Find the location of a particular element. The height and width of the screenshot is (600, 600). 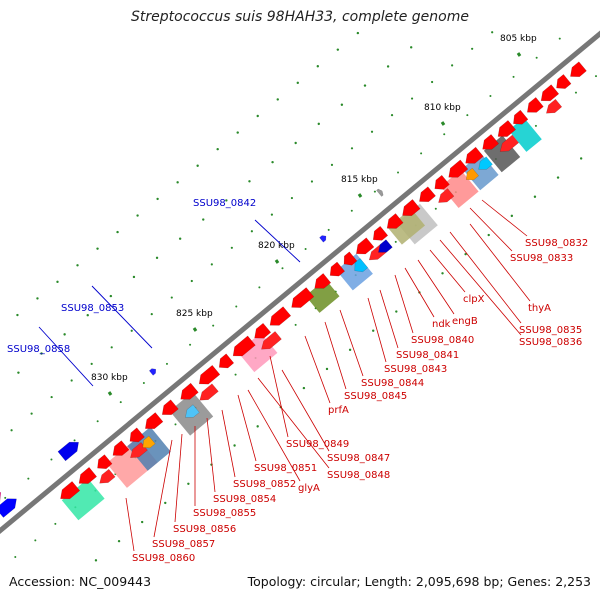

gene-label-minus: SSU98_0851 is located at coordinates (285, 468).